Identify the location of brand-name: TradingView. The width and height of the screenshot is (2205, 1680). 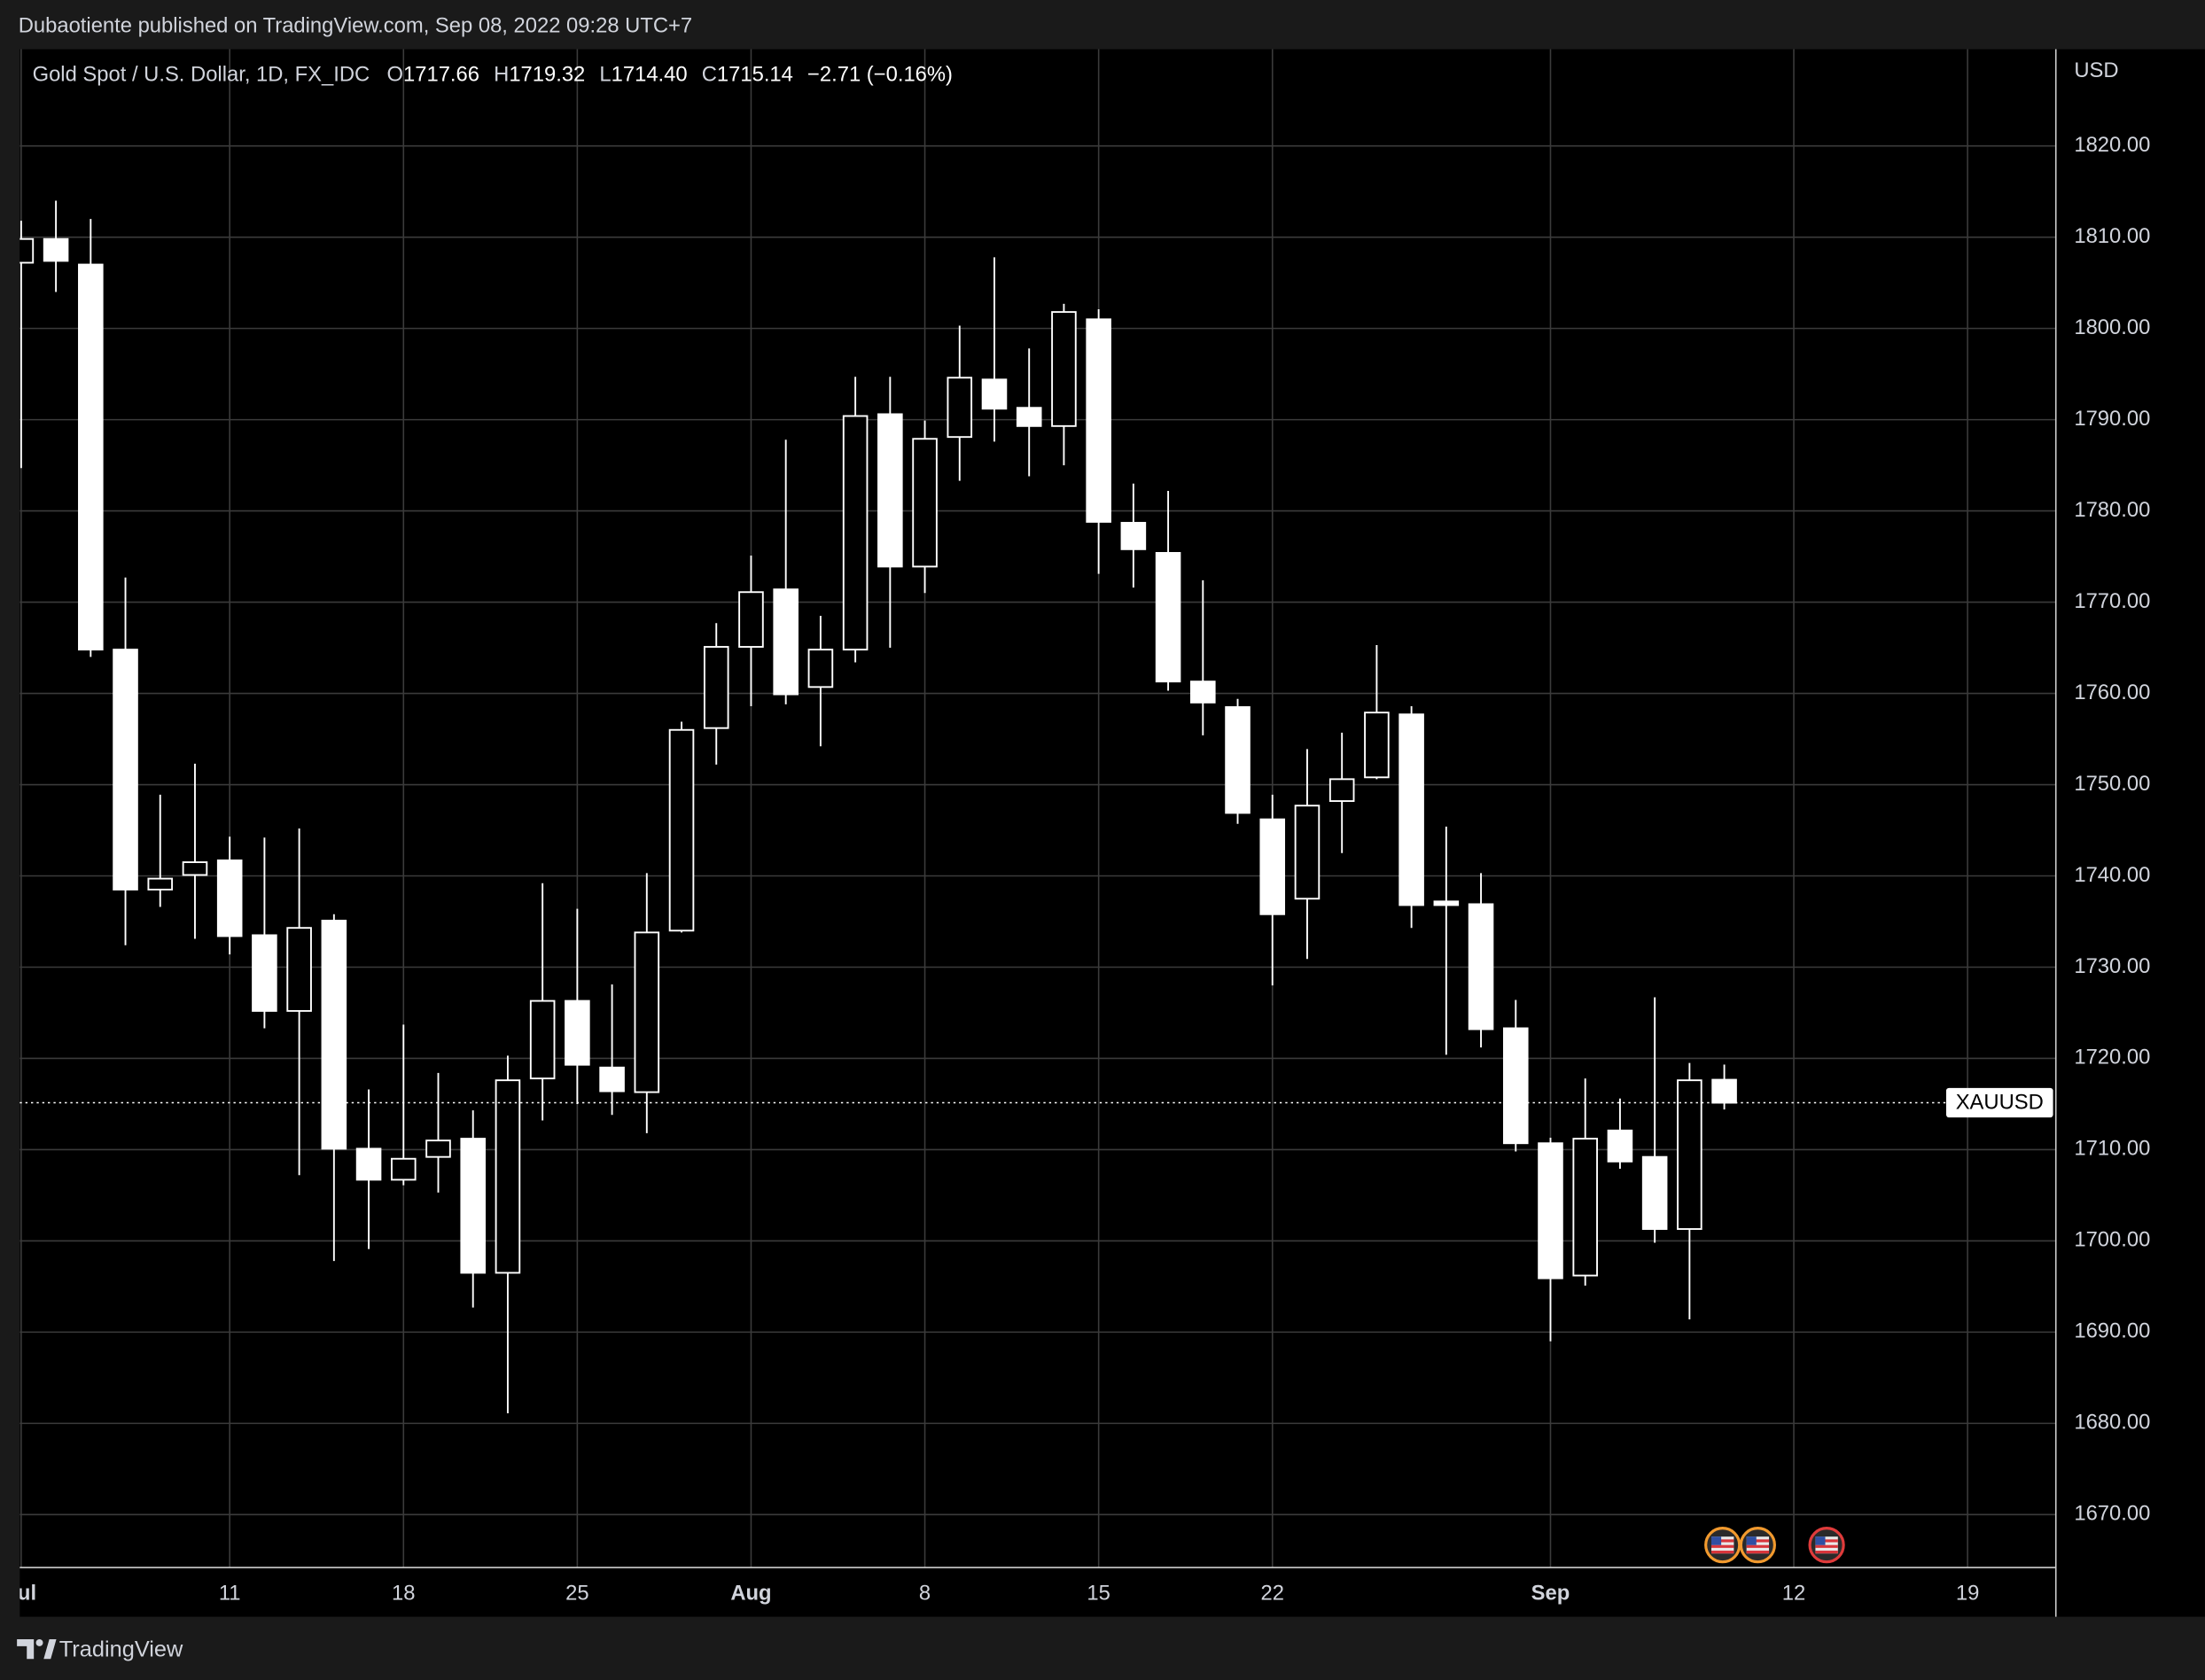
(121, 1649).